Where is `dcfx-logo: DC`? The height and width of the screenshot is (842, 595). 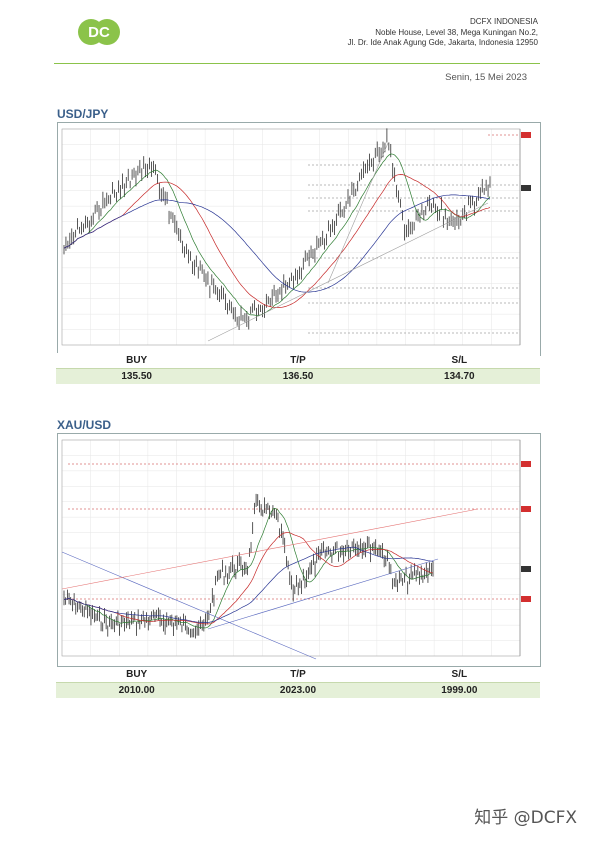 dcfx-logo: DC is located at coordinates (99, 32).